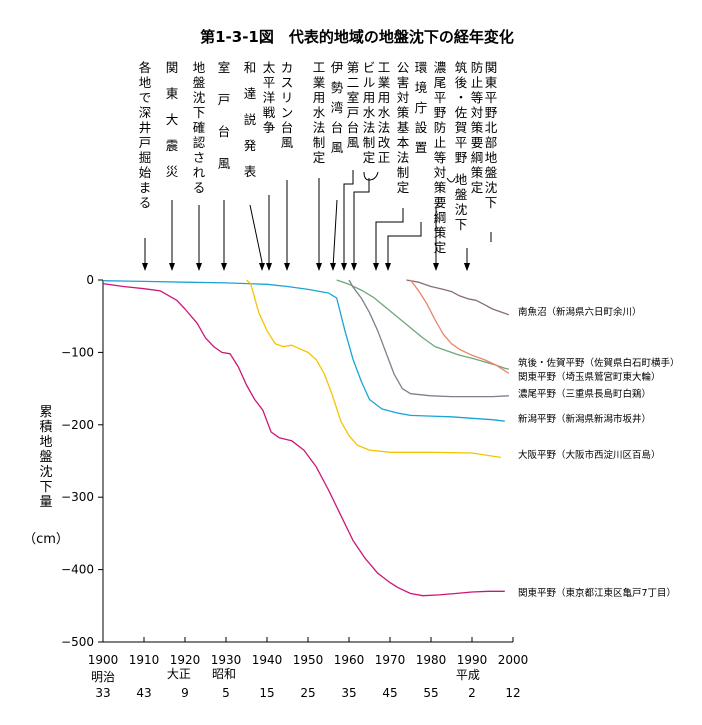 This screenshot has height=725, width=702. Describe the element at coordinates (46, 539) in the screenshot. I see `y-unit-label: （cm）` at that location.